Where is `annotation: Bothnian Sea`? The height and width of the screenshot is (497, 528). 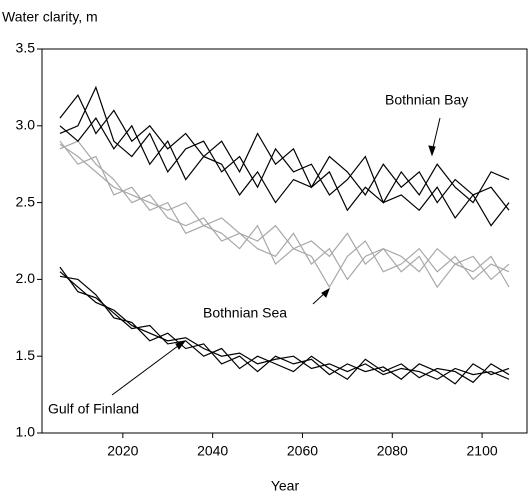 annotation: Bothnian Sea is located at coordinates (245, 313).